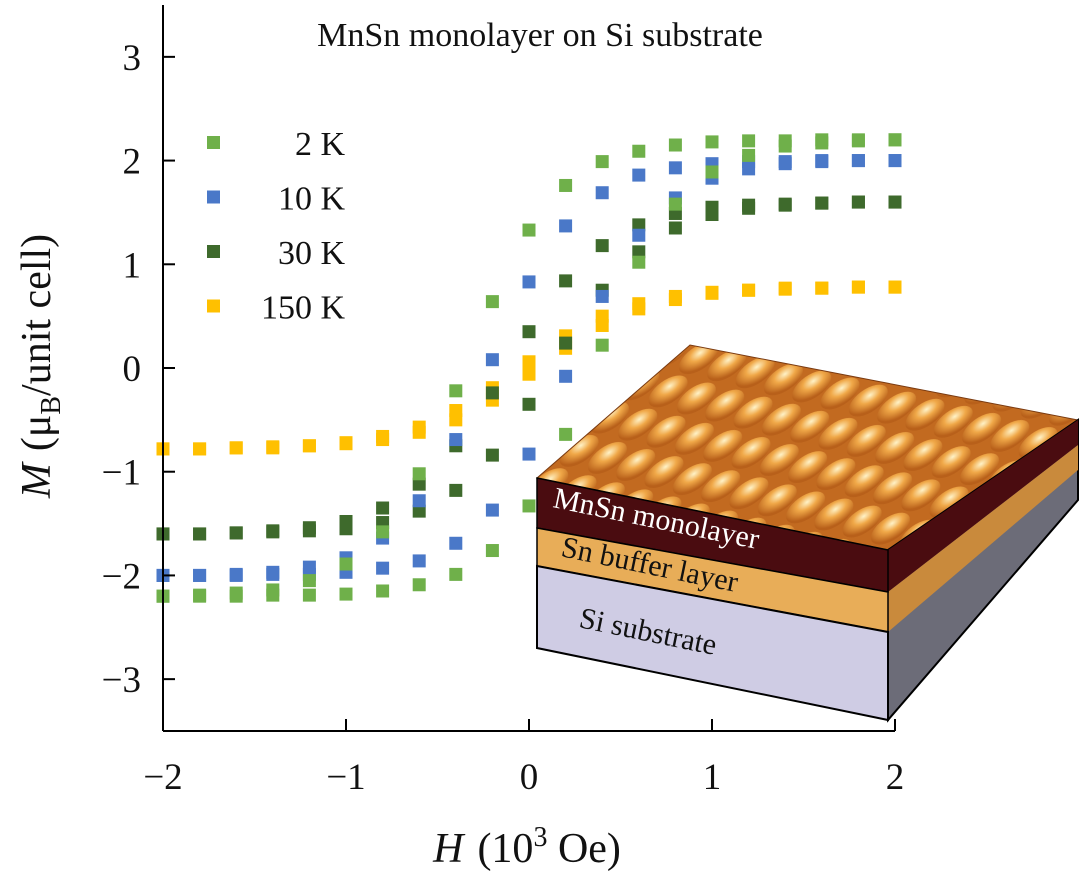 The image size is (1080, 879). I want to click on y-tick-label: 1, so click(132, 265).